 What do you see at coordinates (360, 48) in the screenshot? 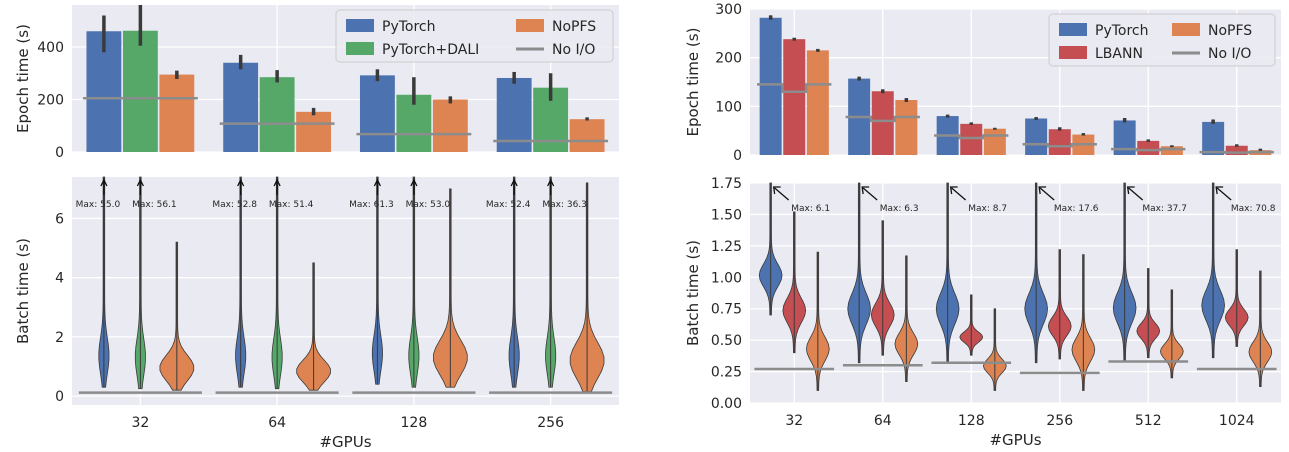
I see `legend-swatch-pytorchdali` at bounding box center [360, 48].